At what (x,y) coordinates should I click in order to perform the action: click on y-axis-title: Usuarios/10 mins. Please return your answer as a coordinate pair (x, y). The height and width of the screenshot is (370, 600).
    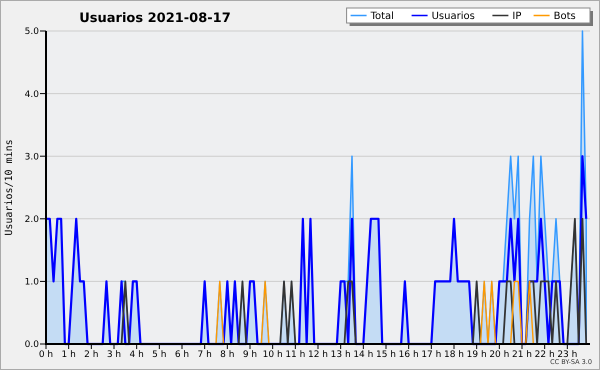
    Looking at the image, I should click on (9, 187).